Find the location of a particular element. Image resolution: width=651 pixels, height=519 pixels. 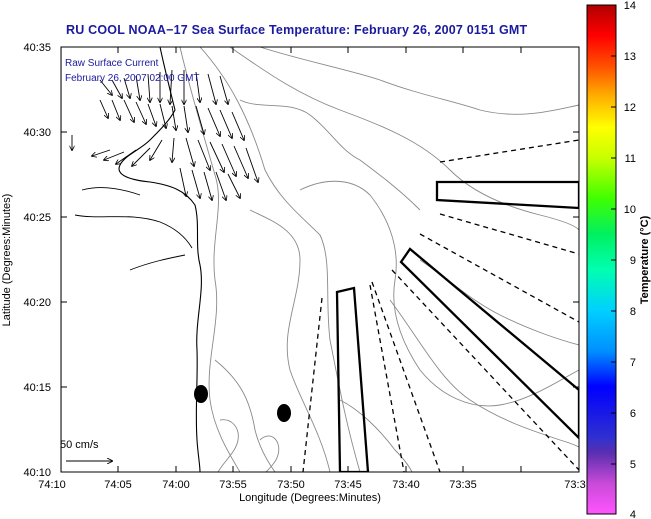

y-tick-label: 40:10 is located at coordinates (37, 473).